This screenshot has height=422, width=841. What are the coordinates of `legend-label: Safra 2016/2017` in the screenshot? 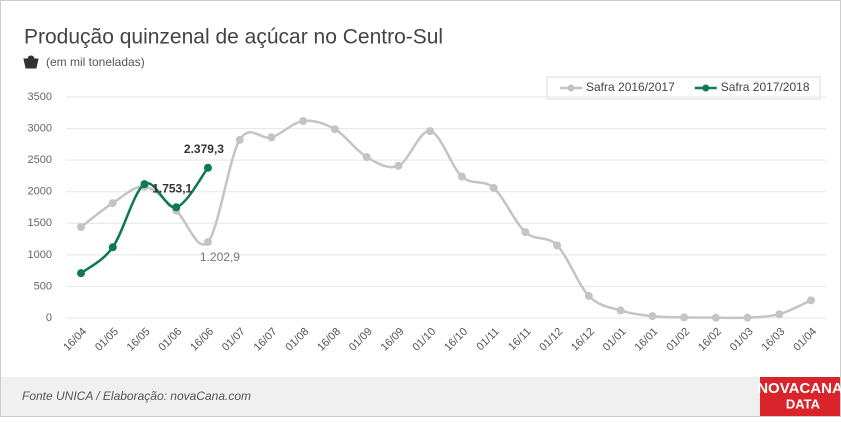 It's located at (630, 87).